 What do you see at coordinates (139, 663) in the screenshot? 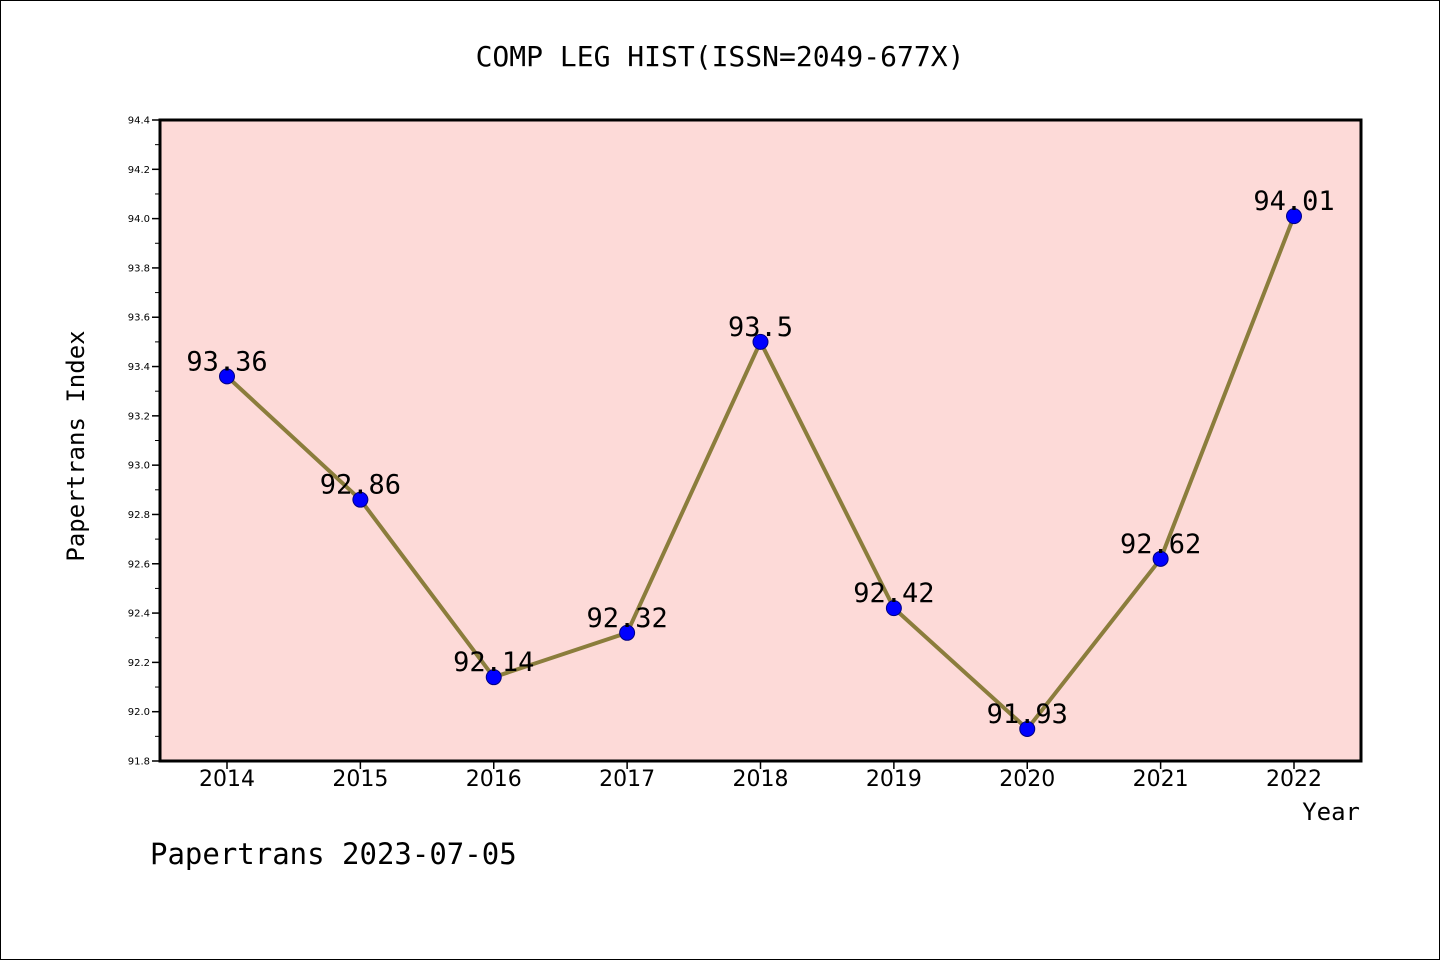
I see `y-tick-label: 92.2` at bounding box center [139, 663].